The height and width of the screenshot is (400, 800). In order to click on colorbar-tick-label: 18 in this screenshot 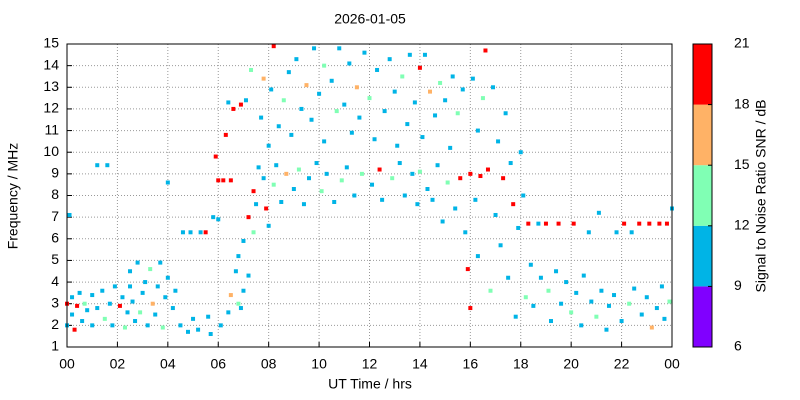, I will do `click(742, 103)`.